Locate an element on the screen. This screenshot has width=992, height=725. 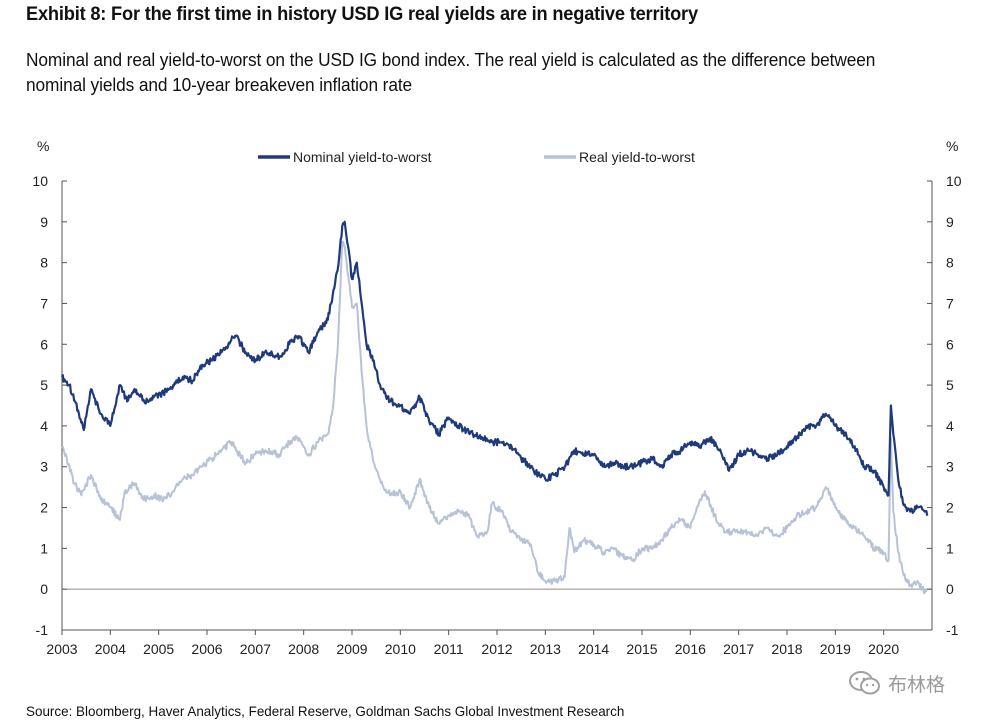
x-tick-label: 2008 is located at coordinates (303, 649).